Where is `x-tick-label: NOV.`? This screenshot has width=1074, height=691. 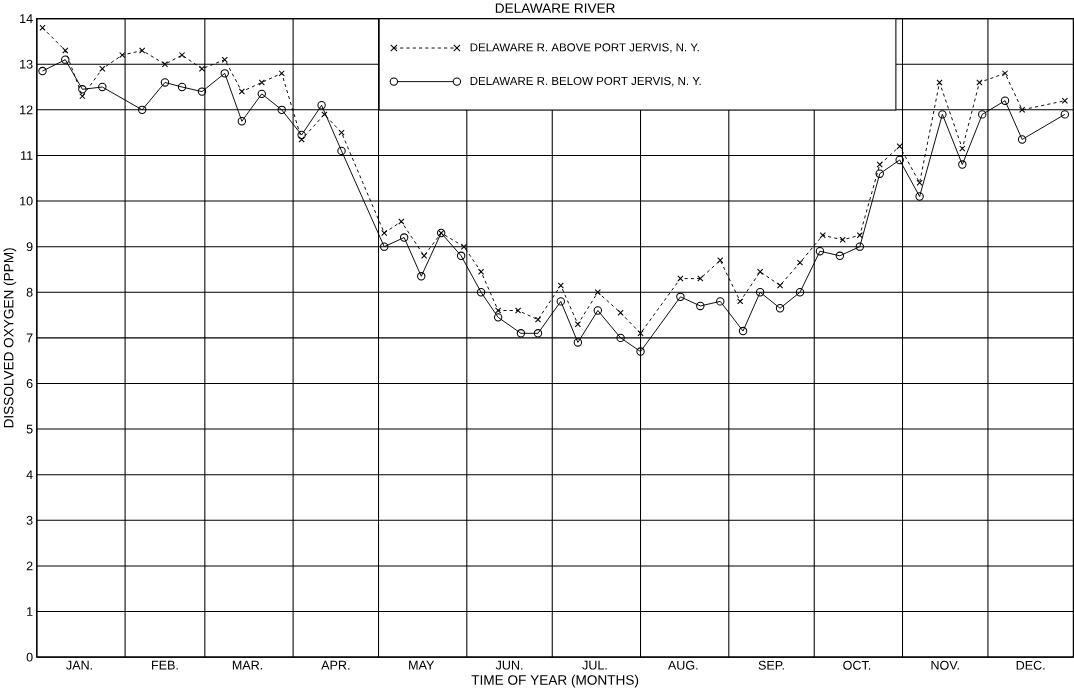 x-tick-label: NOV. is located at coordinates (945, 665).